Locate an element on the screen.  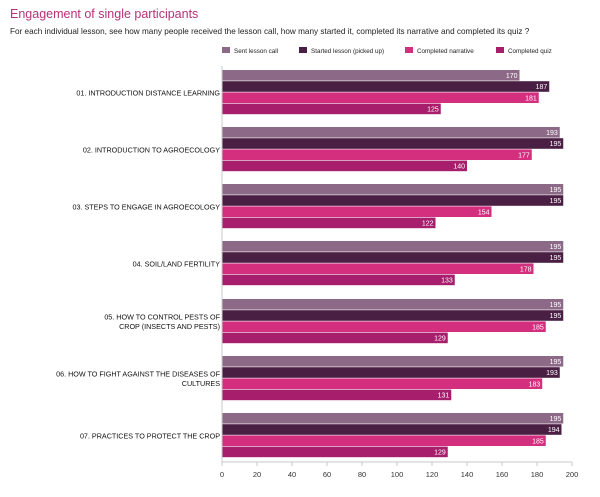
data-label: 154 is located at coordinates (484, 212).